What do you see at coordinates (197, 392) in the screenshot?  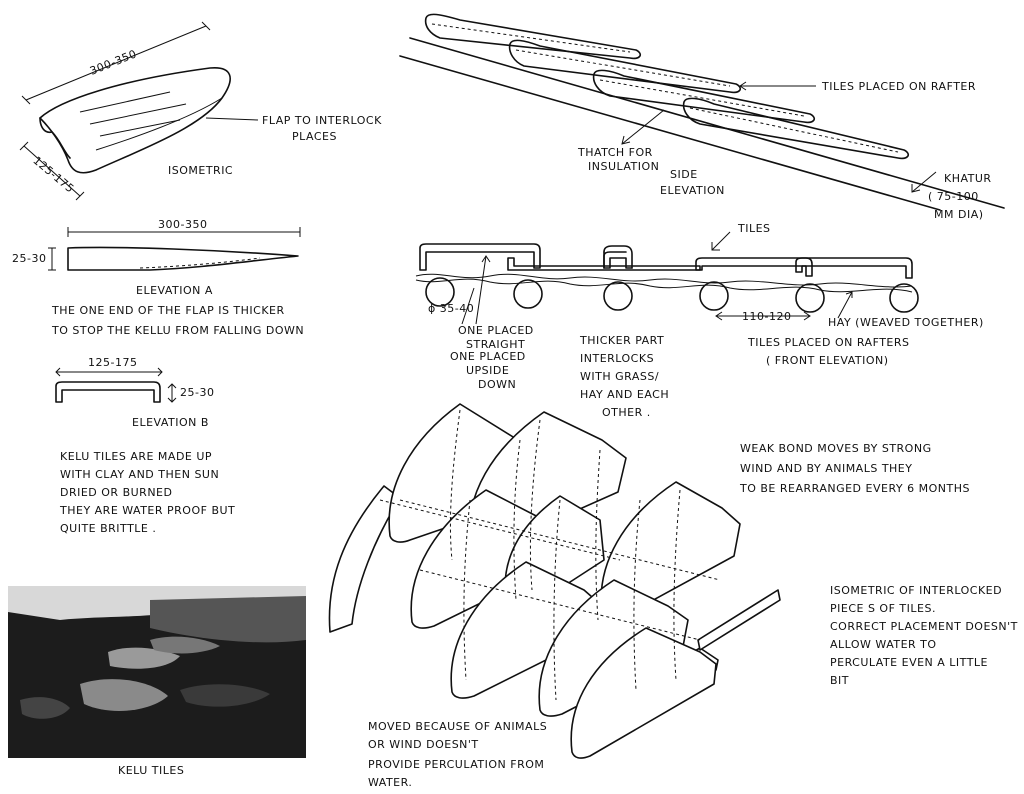 I see `elevB-dim-height: 25-30` at bounding box center [197, 392].